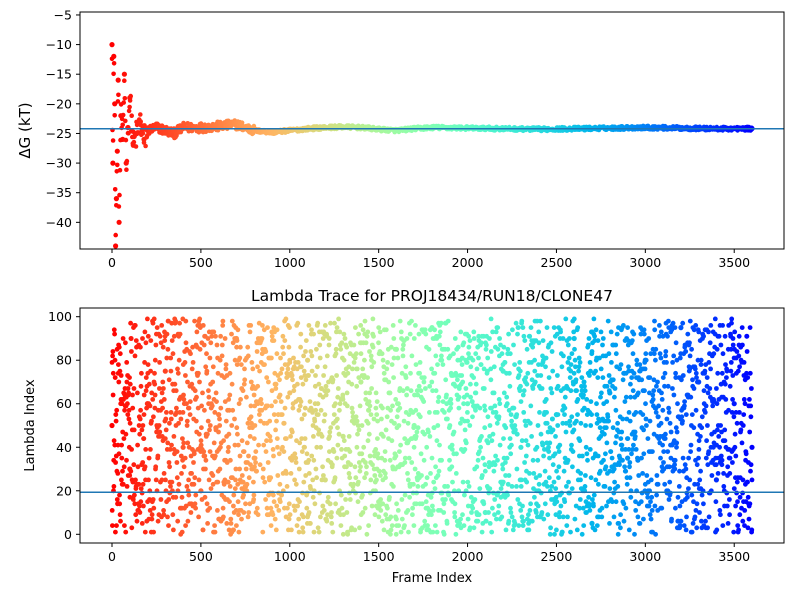 Image resolution: width=800 pixels, height=600 pixels. What do you see at coordinates (64, 490) in the screenshot?
I see `lambda-trace-y-tick-label: 20` at bounding box center [64, 490].